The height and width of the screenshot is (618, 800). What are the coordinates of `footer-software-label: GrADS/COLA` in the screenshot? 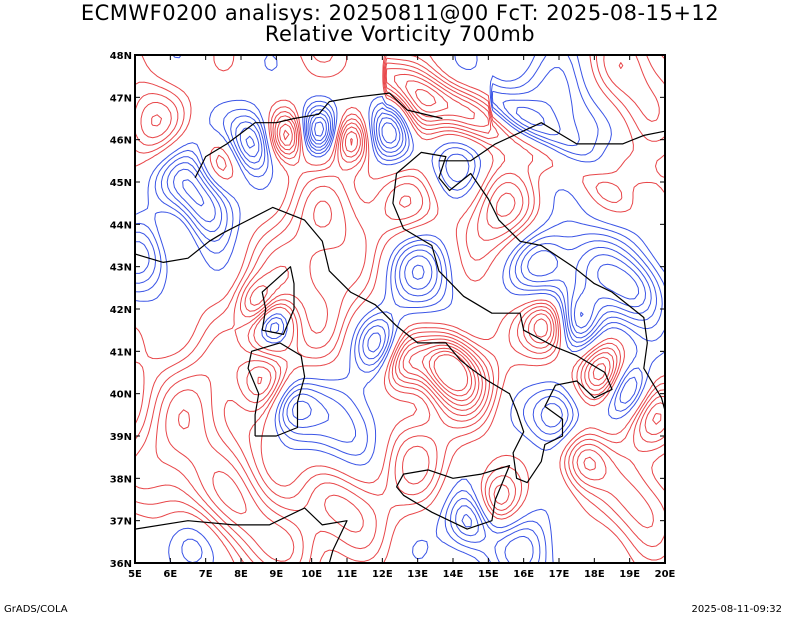 It's located at (36, 609).